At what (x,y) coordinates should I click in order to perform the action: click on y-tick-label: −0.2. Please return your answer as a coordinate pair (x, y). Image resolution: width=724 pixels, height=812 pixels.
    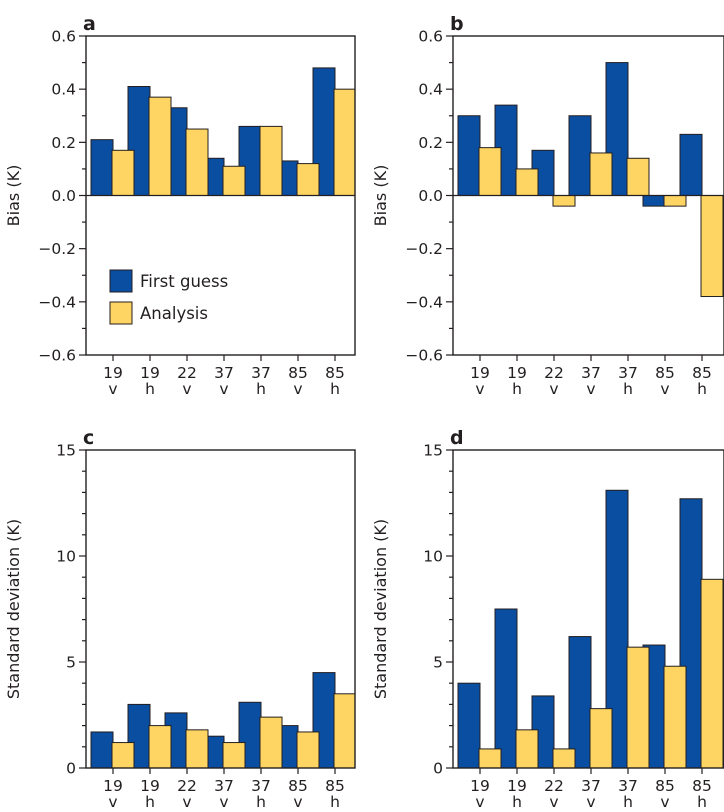
    Looking at the image, I should click on (424, 249).